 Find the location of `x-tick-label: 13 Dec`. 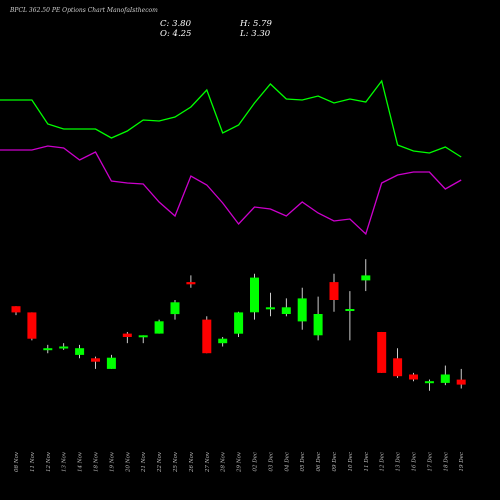

x-tick-label: 13 Dec is located at coordinates (399, 462).